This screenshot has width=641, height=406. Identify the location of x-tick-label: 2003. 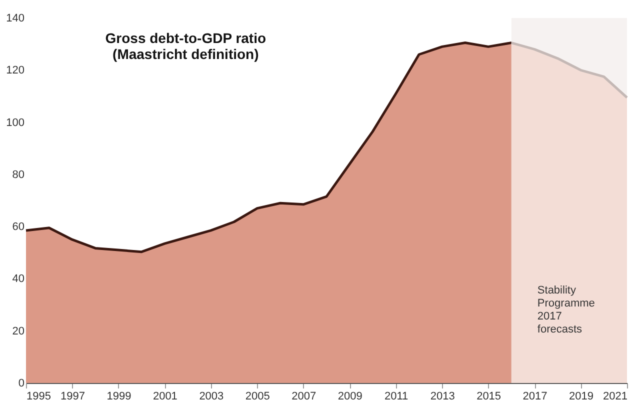
(211, 396).